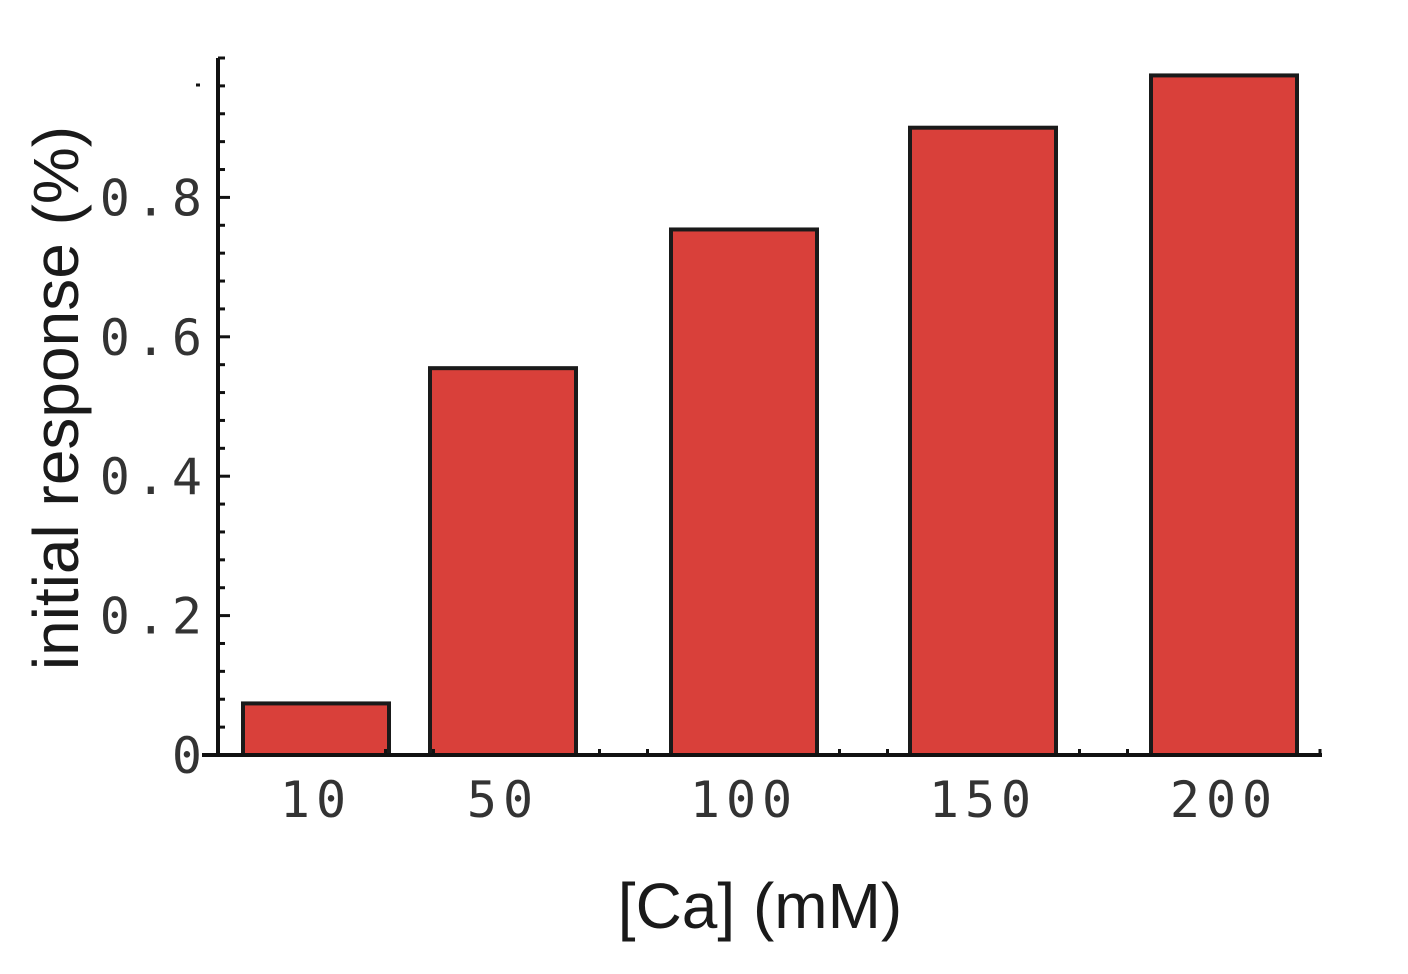 The height and width of the screenshot is (974, 1408). What do you see at coordinates (154, 617) in the screenshot?
I see `y-tick-label: 0.2` at bounding box center [154, 617].